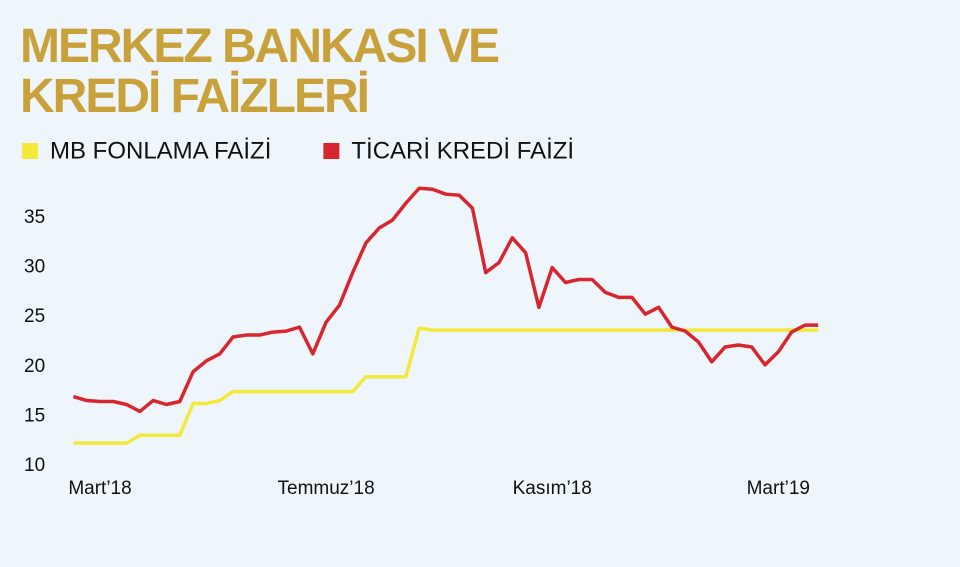  What do you see at coordinates (34, 267) in the screenshot?
I see `y-tick-label: 30` at bounding box center [34, 267].